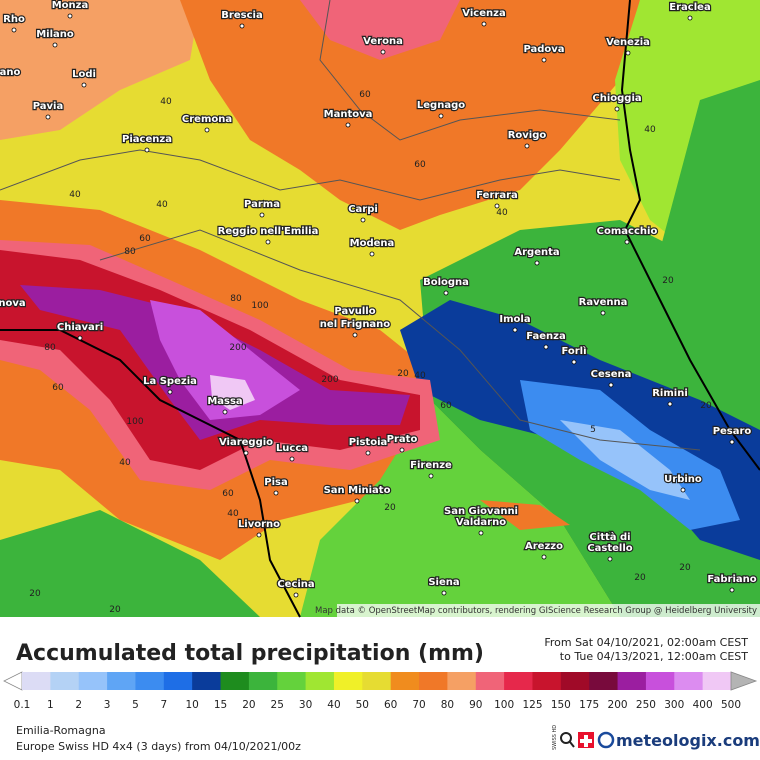 The width and height of the screenshot is (760, 760). I want to click on city-label: Lucca, so click(292, 448).